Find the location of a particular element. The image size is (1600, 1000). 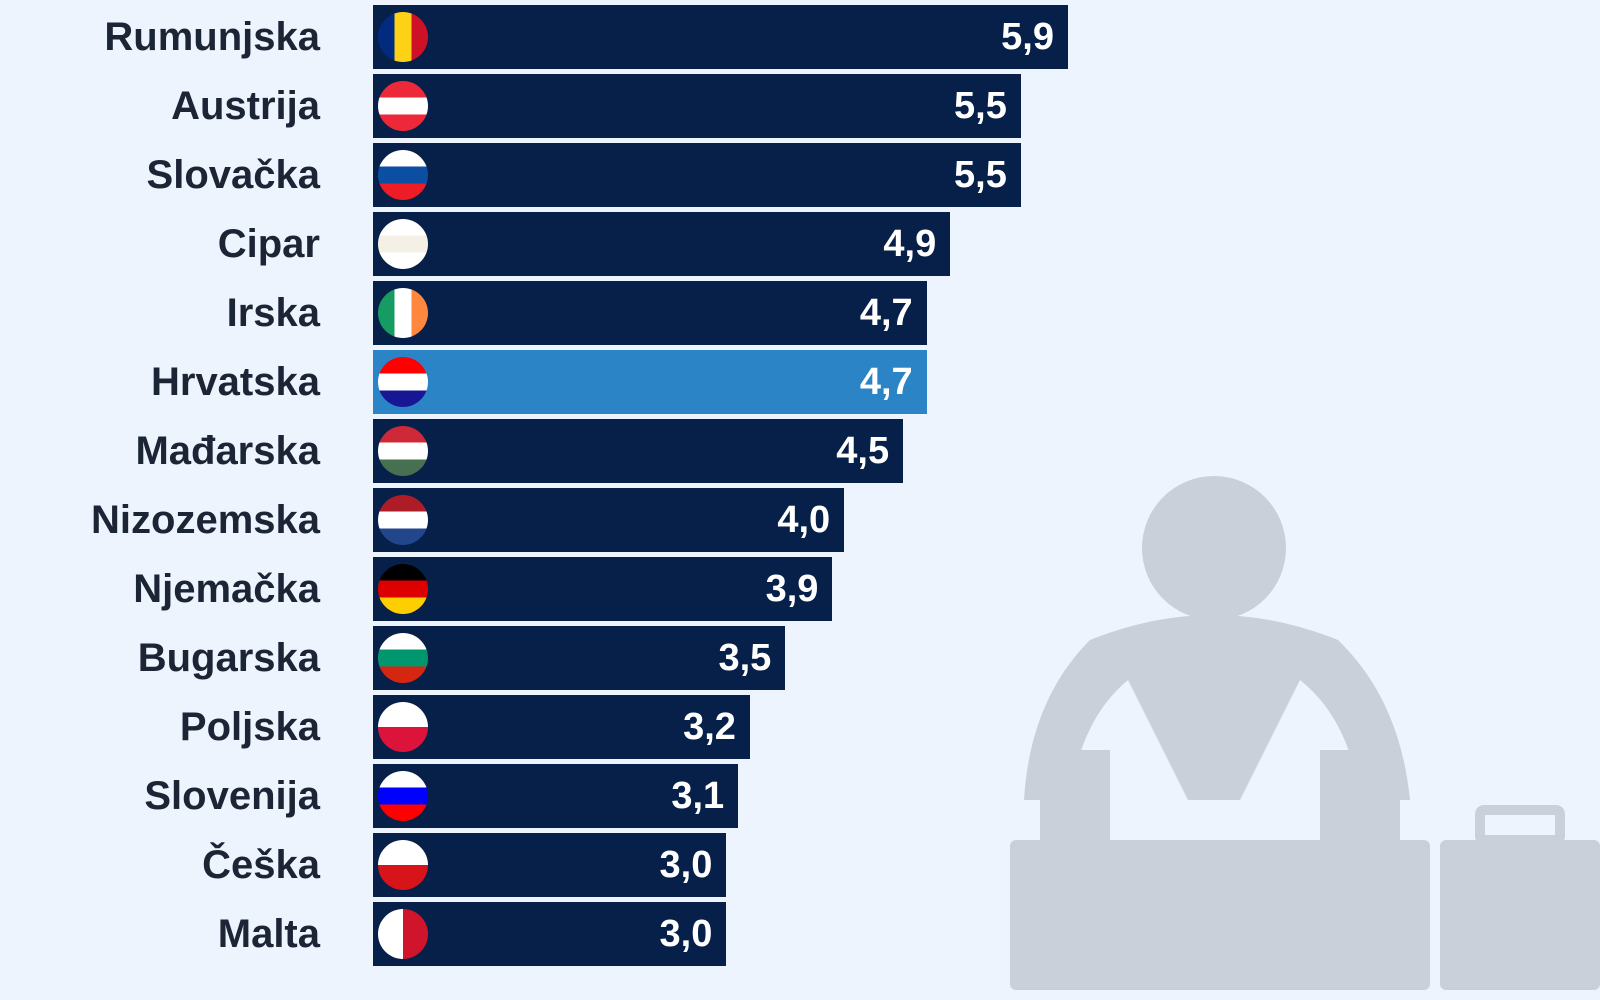

category-label: Hrvatska is located at coordinates (235, 382).